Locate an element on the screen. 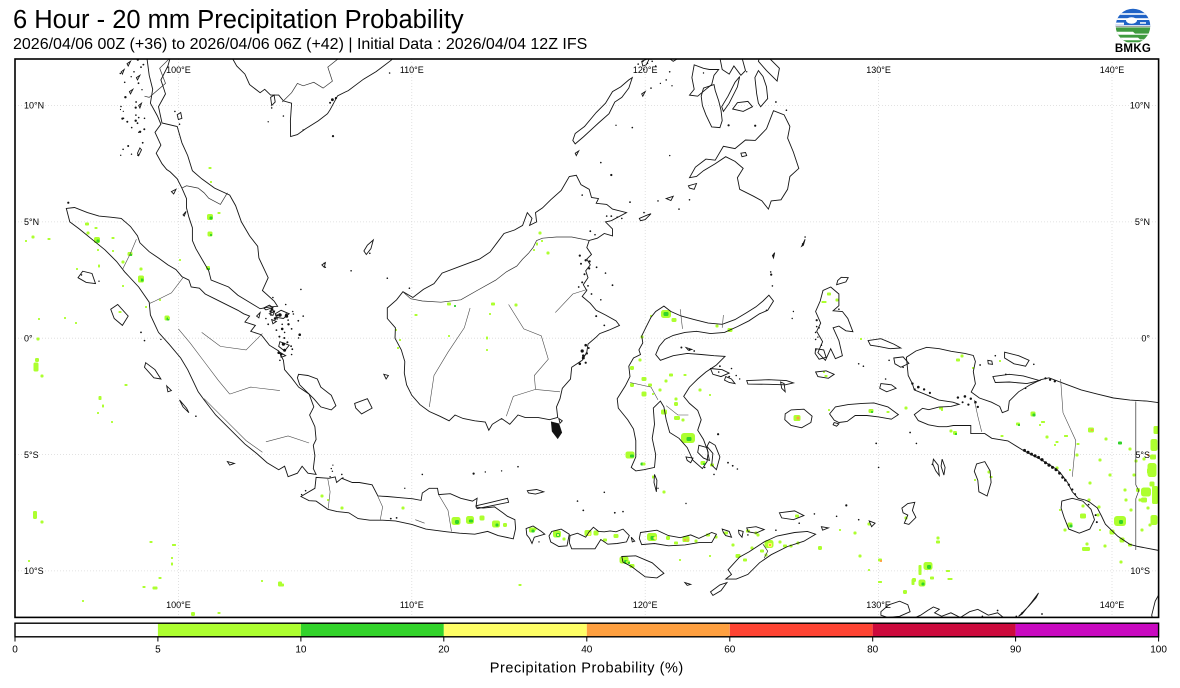  svg-text: Precipitation Probability (%) is located at coordinates (587, 669).